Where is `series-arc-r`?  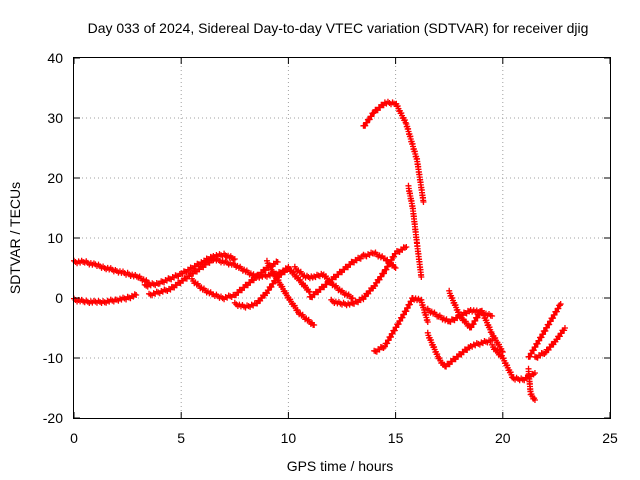 series-arc-r is located at coordinates (531, 384).